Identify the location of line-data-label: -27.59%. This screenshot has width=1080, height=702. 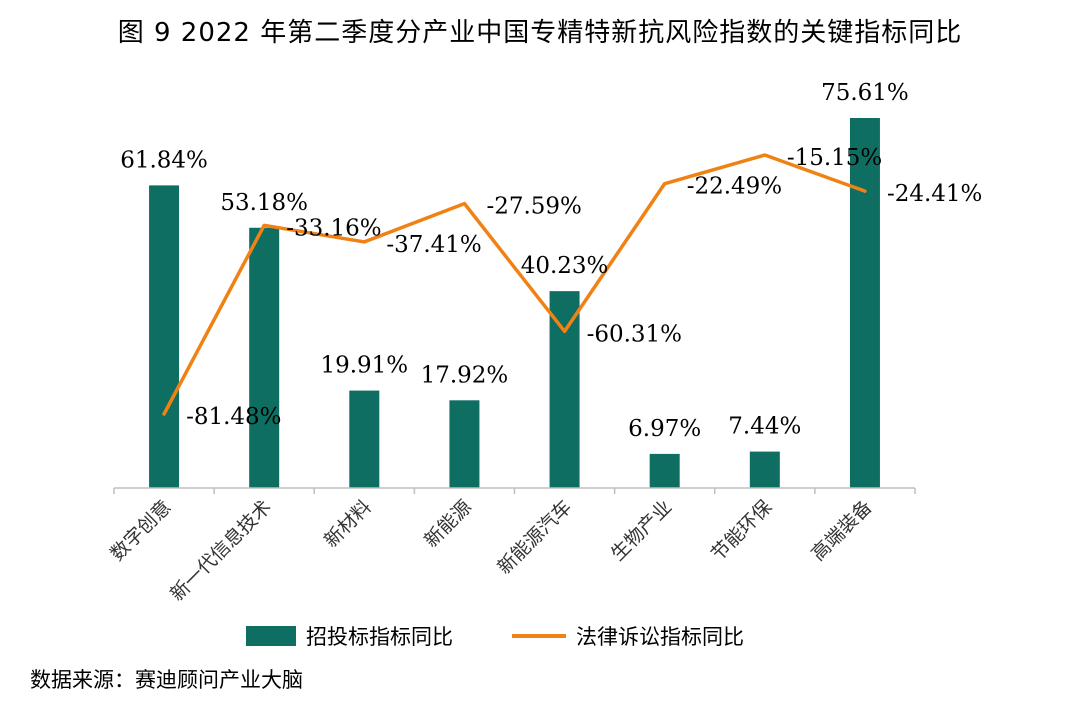
(533, 207).